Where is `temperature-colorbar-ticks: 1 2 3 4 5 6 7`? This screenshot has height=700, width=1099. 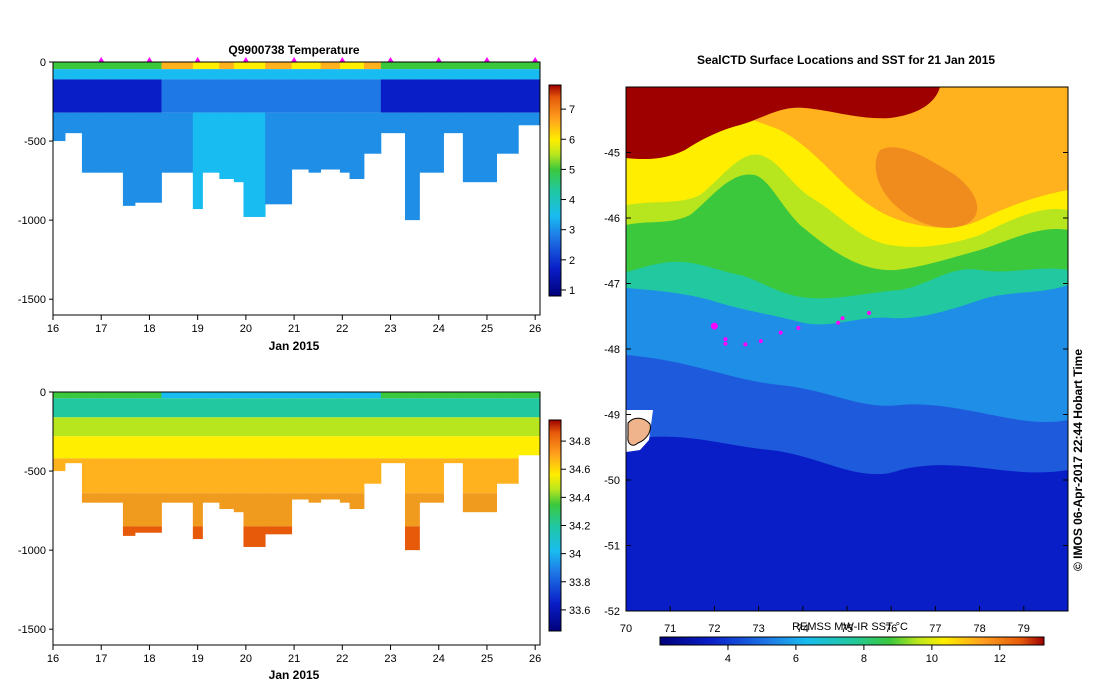 temperature-colorbar-ticks: 1 2 3 4 5 6 7 is located at coordinates (568, 200).